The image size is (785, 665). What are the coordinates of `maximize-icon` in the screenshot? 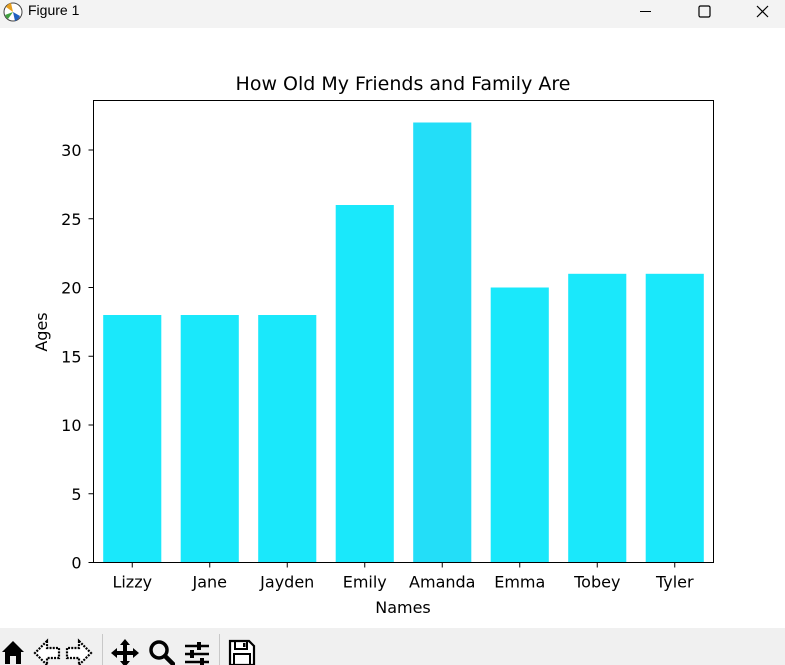 It's located at (704, 11).